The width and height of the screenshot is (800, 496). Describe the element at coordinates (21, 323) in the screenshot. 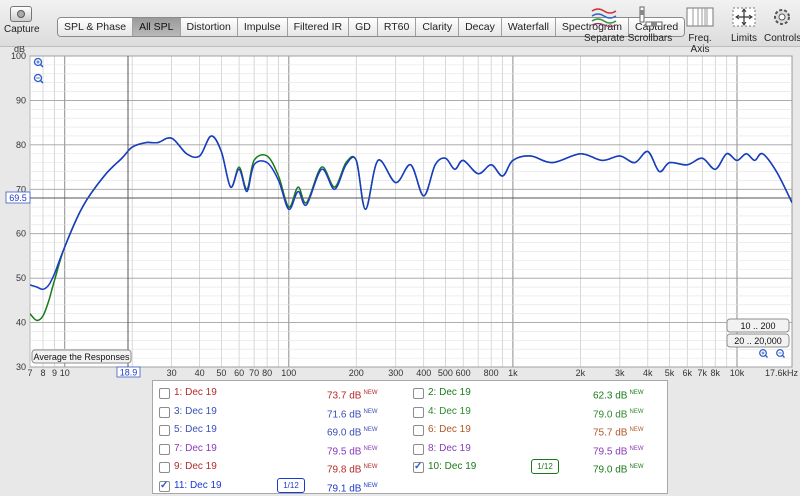

I see `y-tick-label: 40` at that location.